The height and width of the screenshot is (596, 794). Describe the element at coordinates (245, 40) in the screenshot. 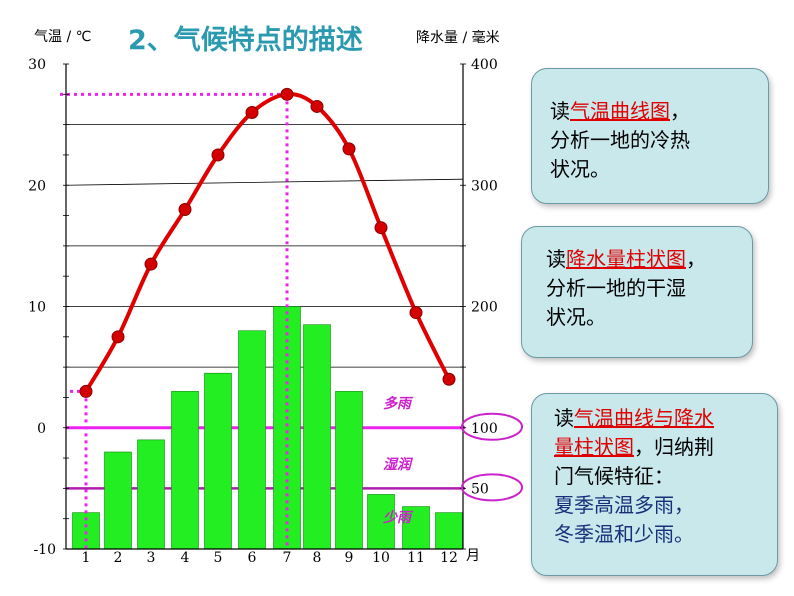

I see `chart-title: 2、气候特点的描述` at that location.